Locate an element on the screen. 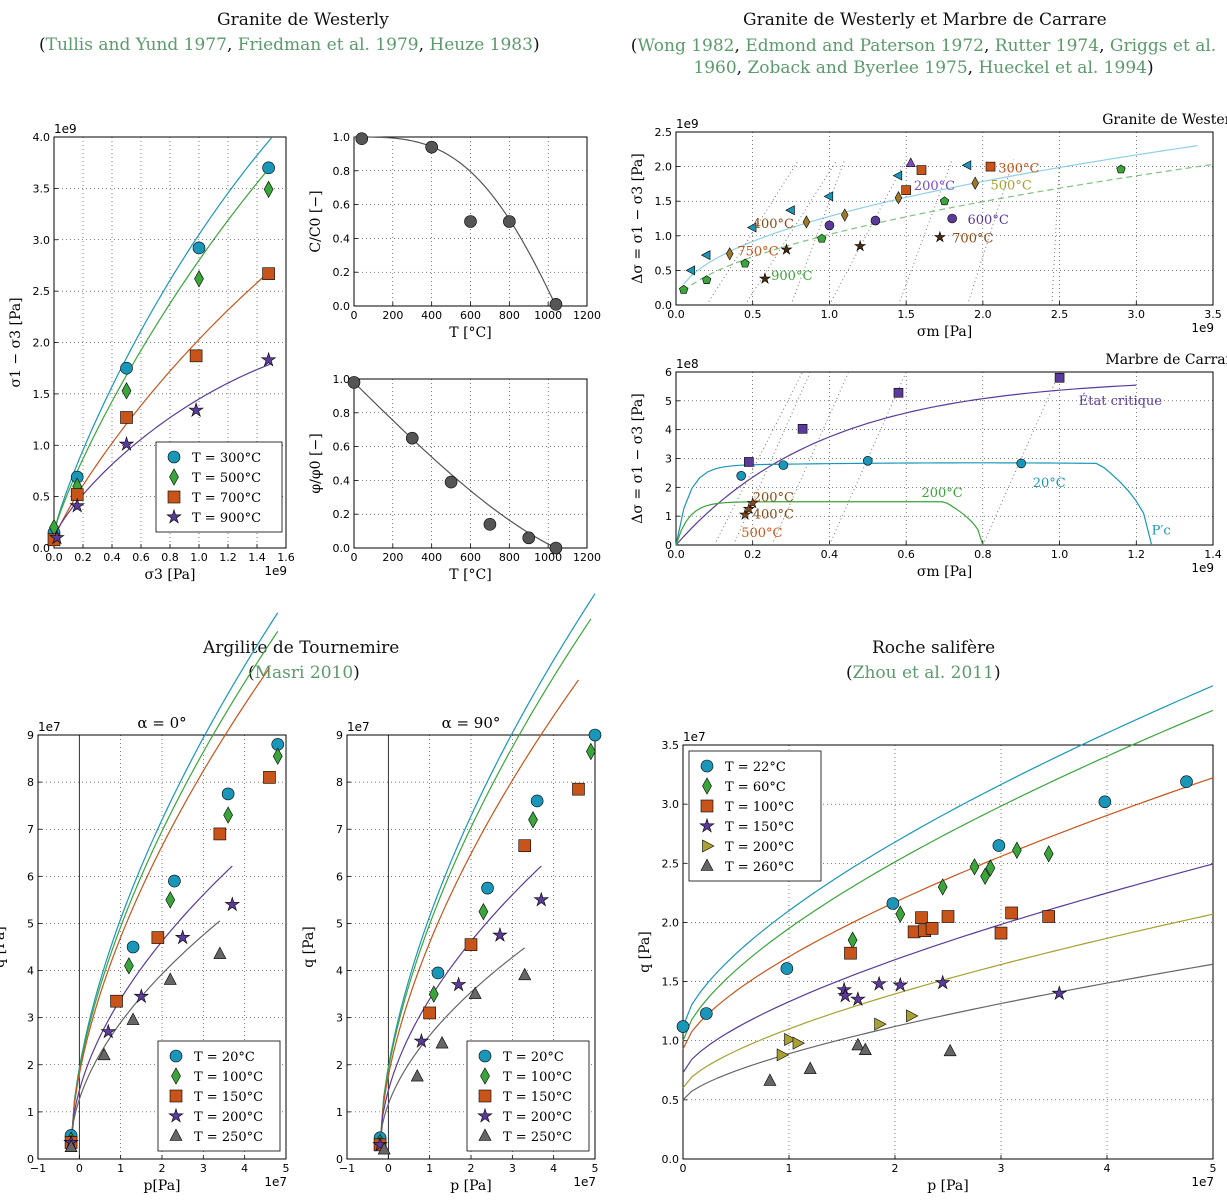 The height and width of the screenshot is (1200, 1227). y-multiplier: 1e9 is located at coordinates (687, 124).